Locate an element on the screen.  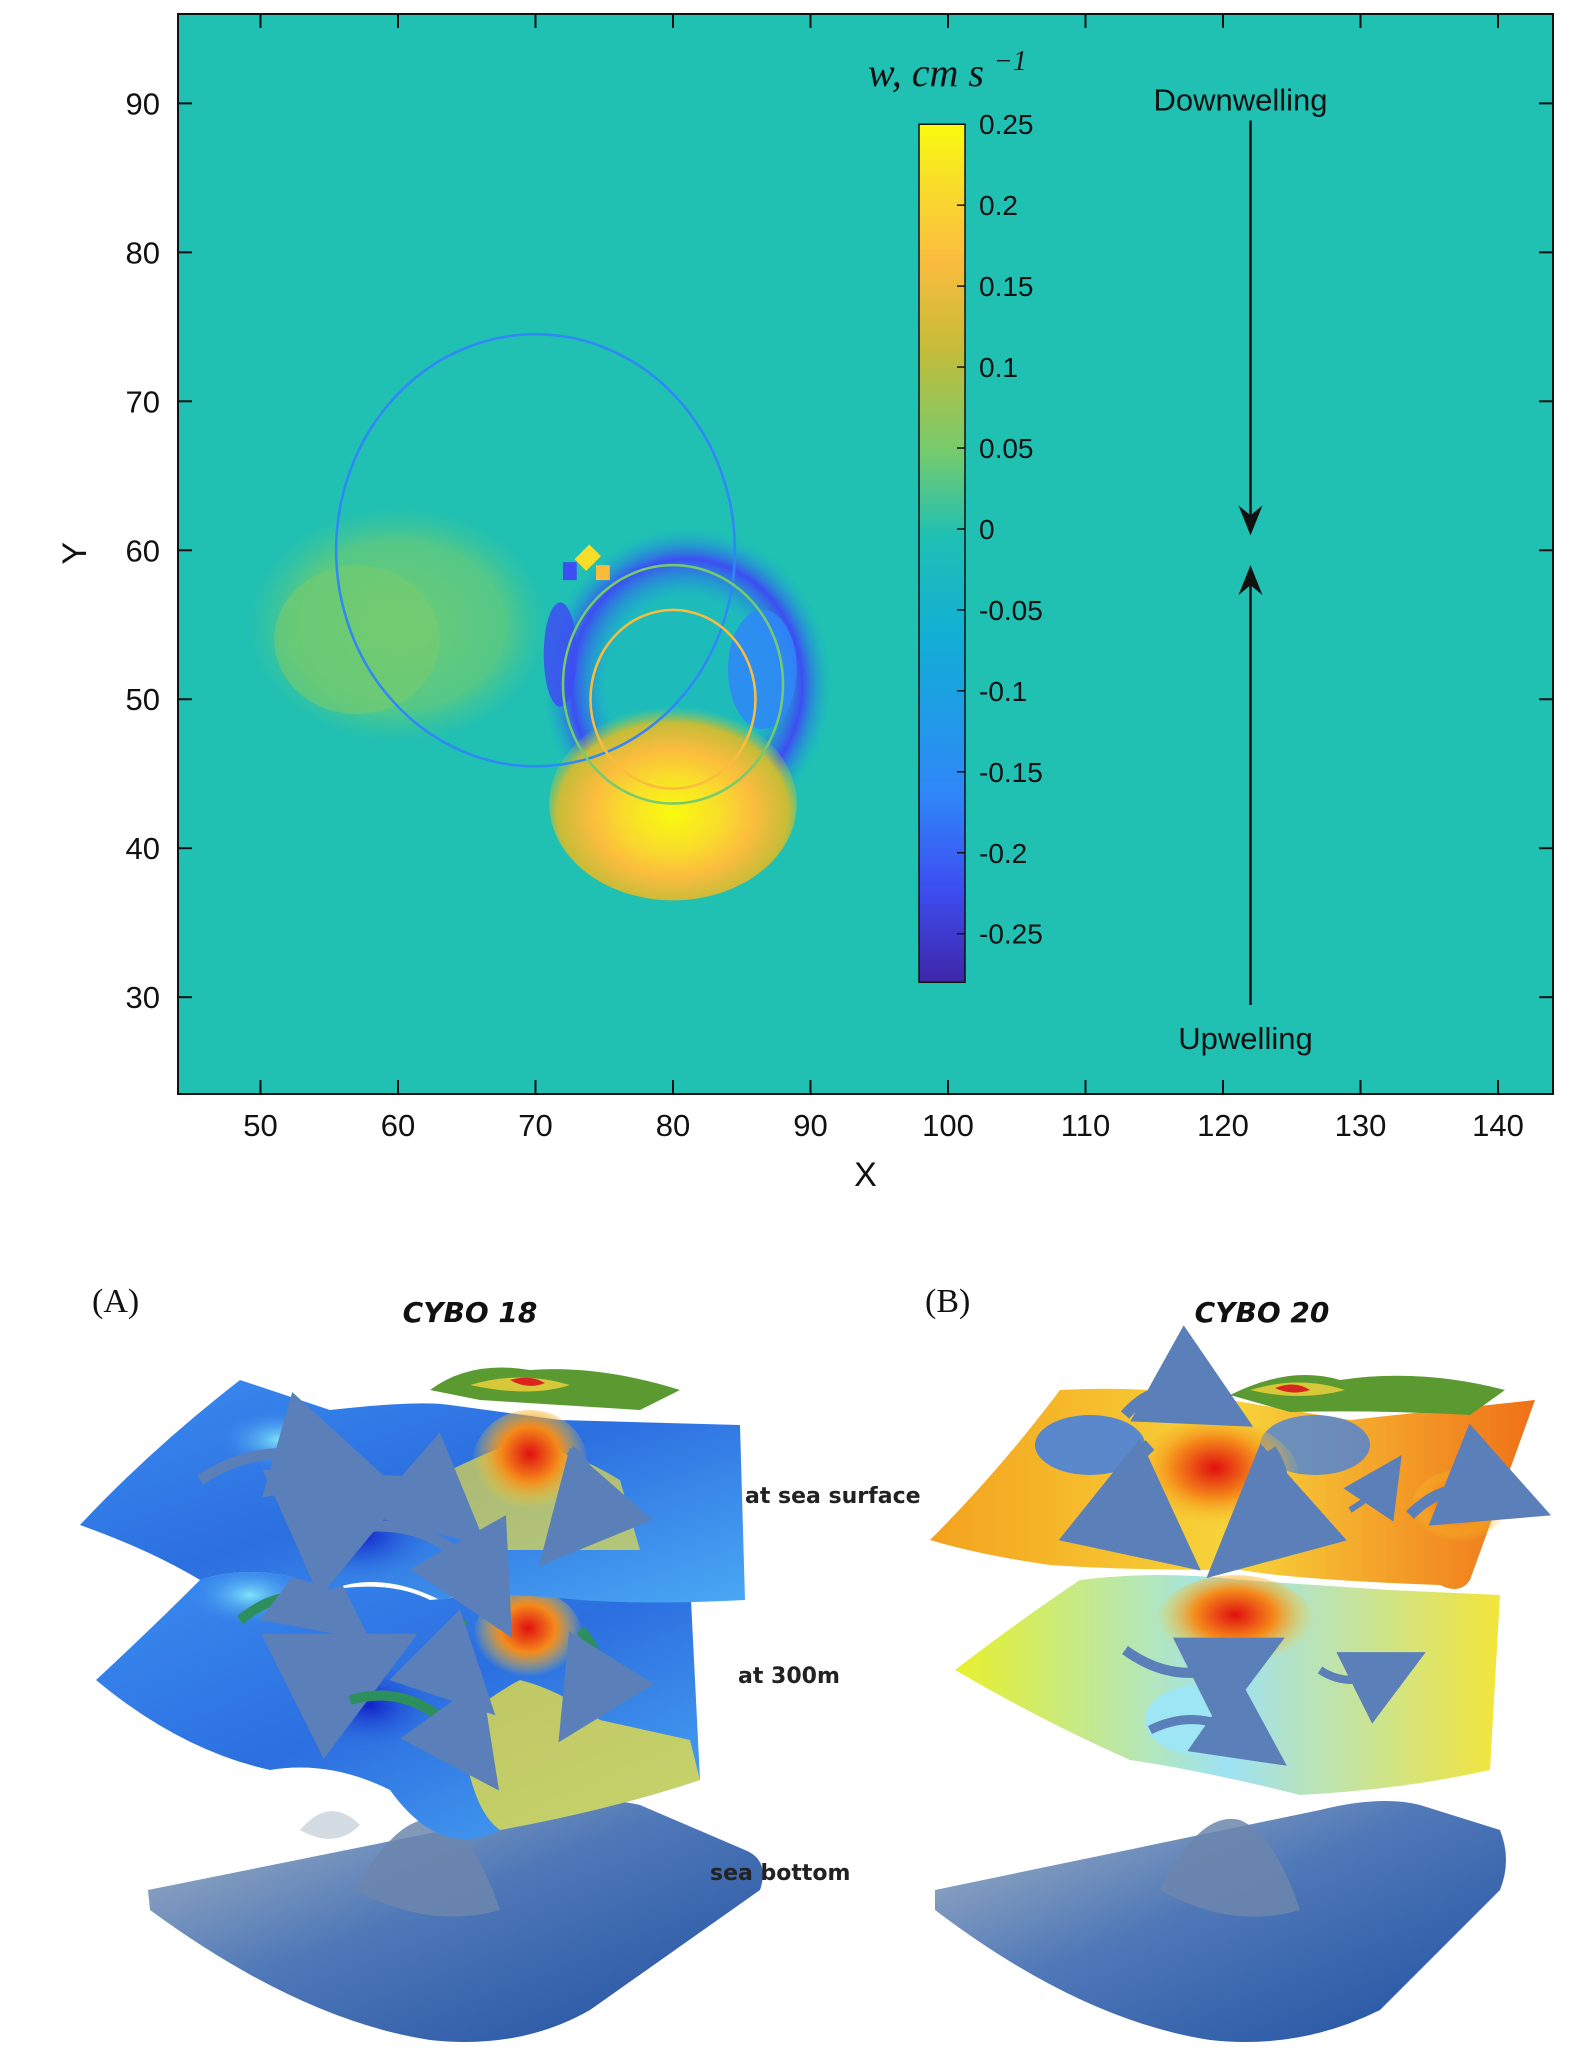
heatmap-features is located at coordinates (539, 563).